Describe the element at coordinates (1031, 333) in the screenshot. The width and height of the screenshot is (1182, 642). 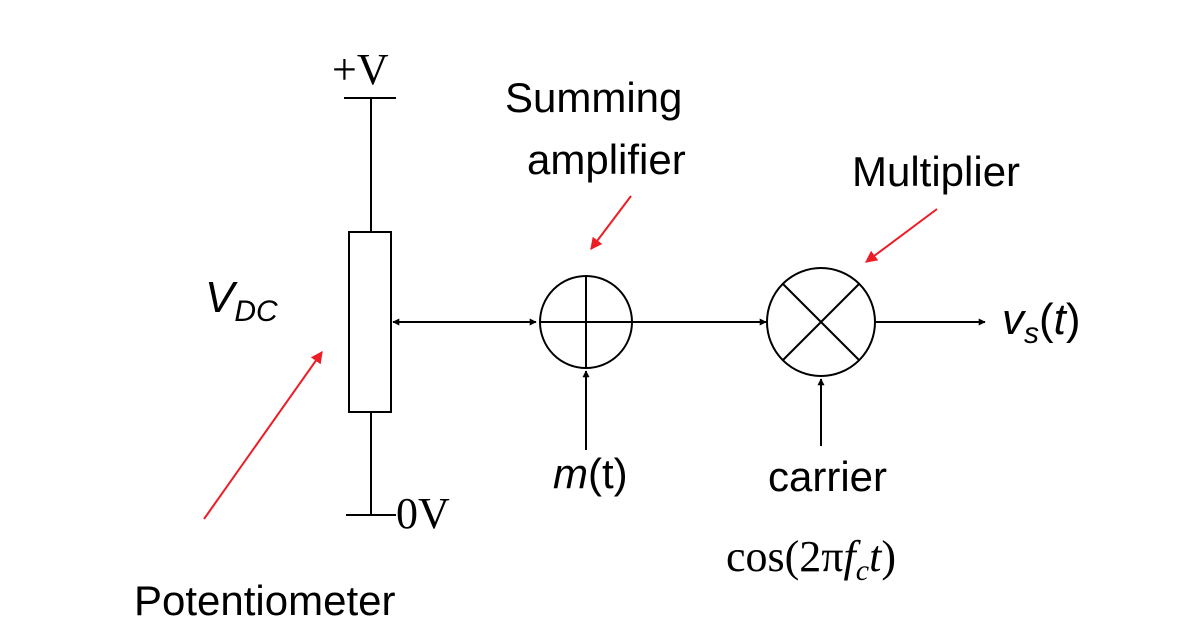
I see `output-subscript: s` at that location.